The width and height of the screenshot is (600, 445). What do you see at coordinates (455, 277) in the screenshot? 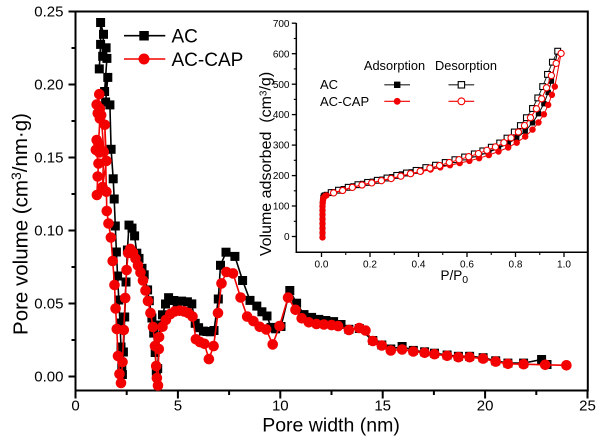
I see `svg-text: P/P0` at bounding box center [455, 277].